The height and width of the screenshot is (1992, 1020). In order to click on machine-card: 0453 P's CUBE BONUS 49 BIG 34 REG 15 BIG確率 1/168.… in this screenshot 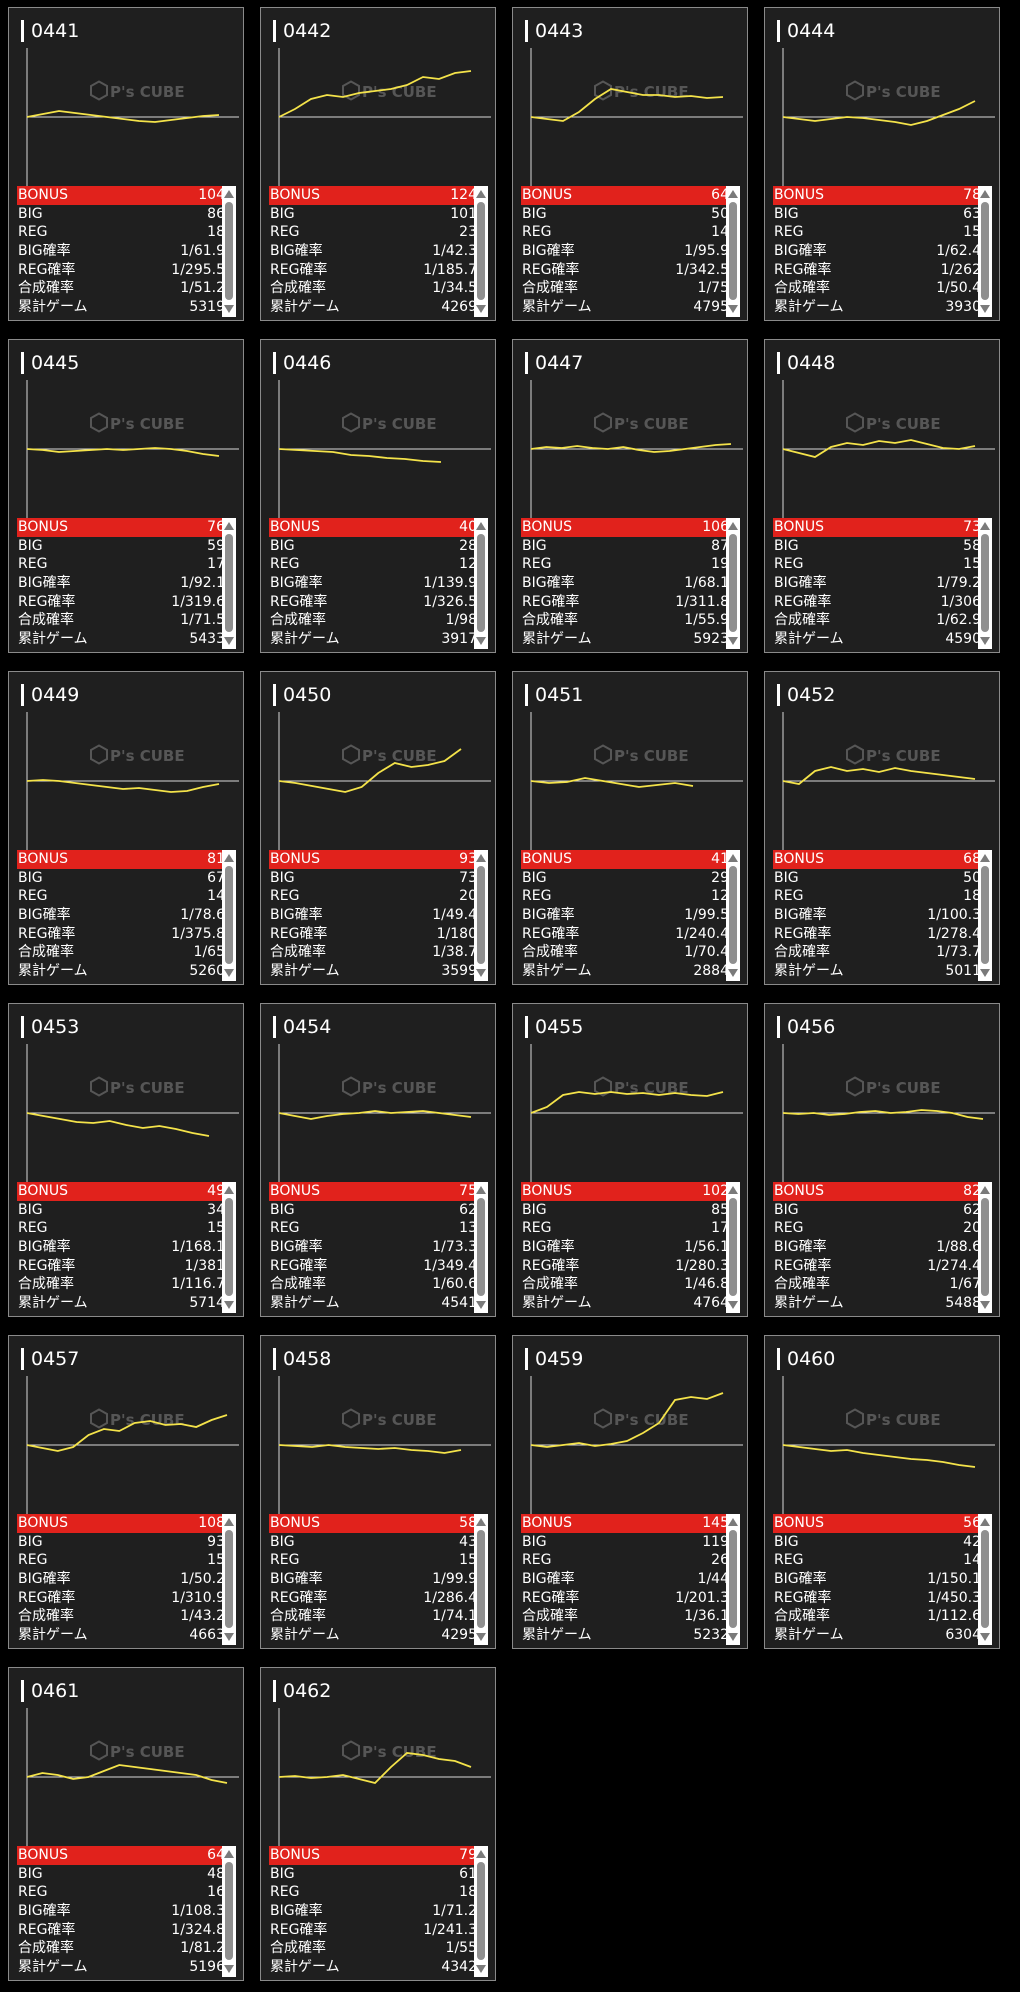, I will do `click(126, 1160)`.